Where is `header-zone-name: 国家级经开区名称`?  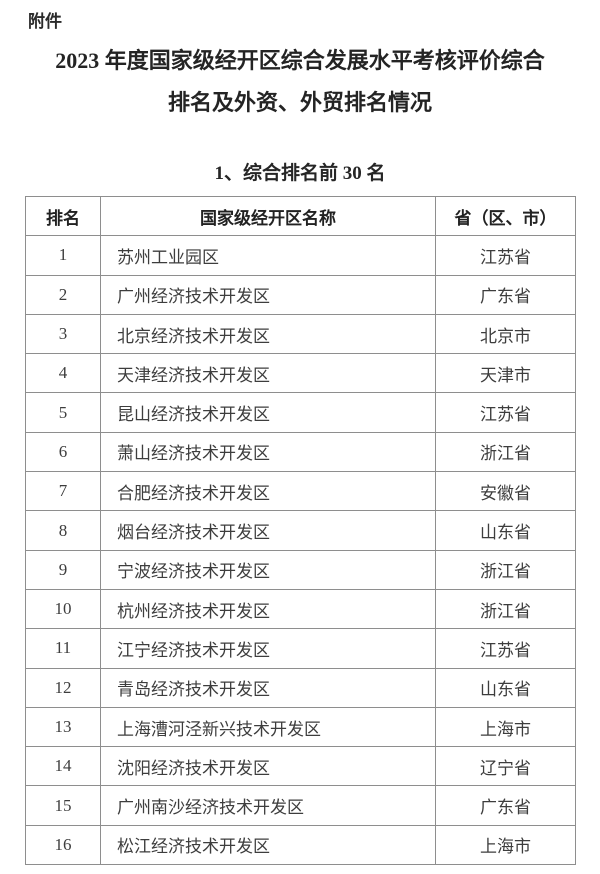
header-zone-name: 国家级经开区名称 is located at coordinates (268, 216).